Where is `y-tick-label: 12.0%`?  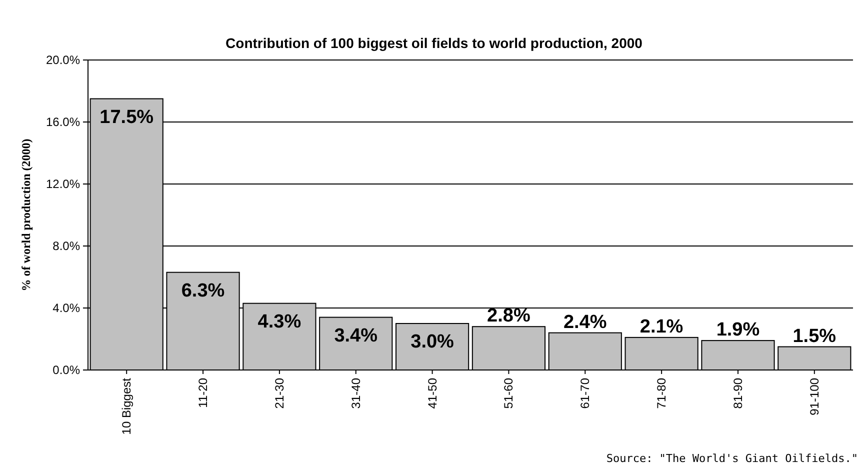
y-tick-label: 12.0% is located at coordinates (63, 184).